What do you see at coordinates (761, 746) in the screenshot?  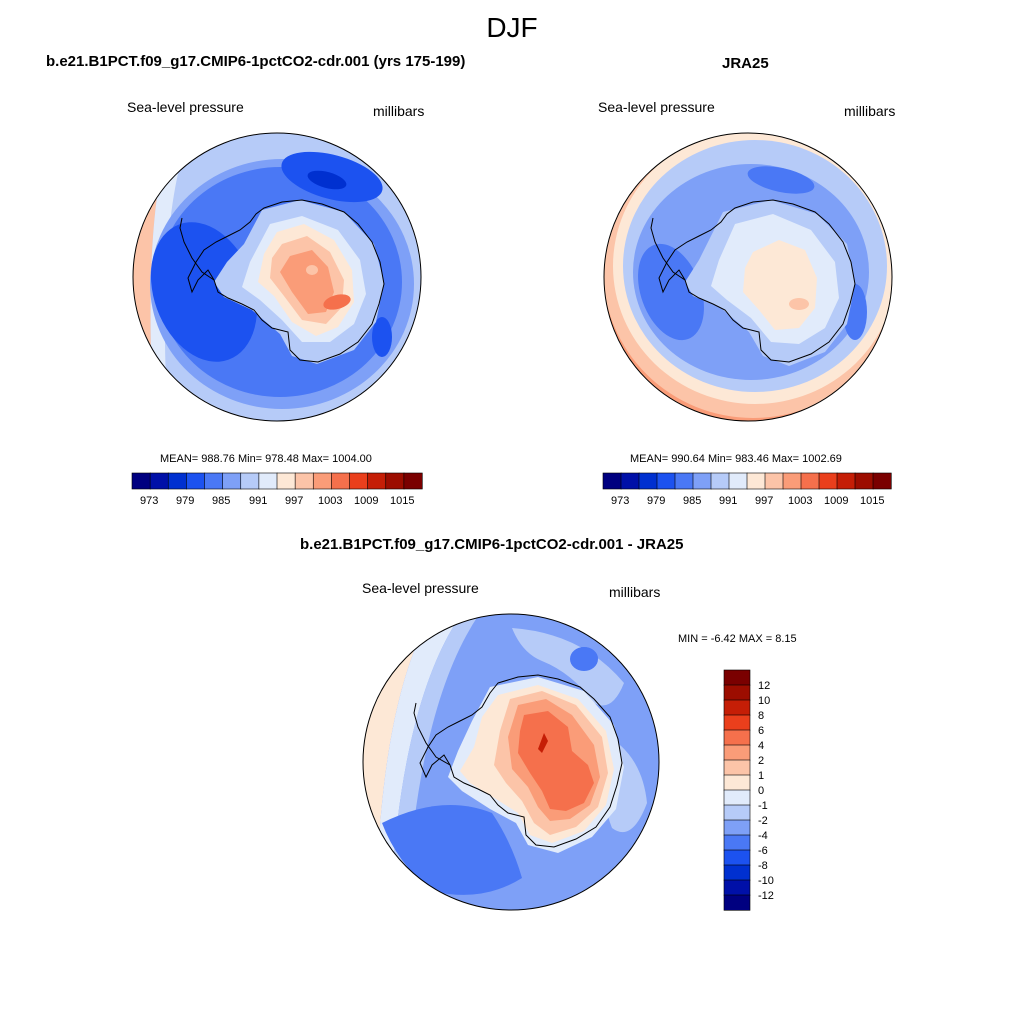 I see `panel3-tick-4: 4` at bounding box center [761, 746].